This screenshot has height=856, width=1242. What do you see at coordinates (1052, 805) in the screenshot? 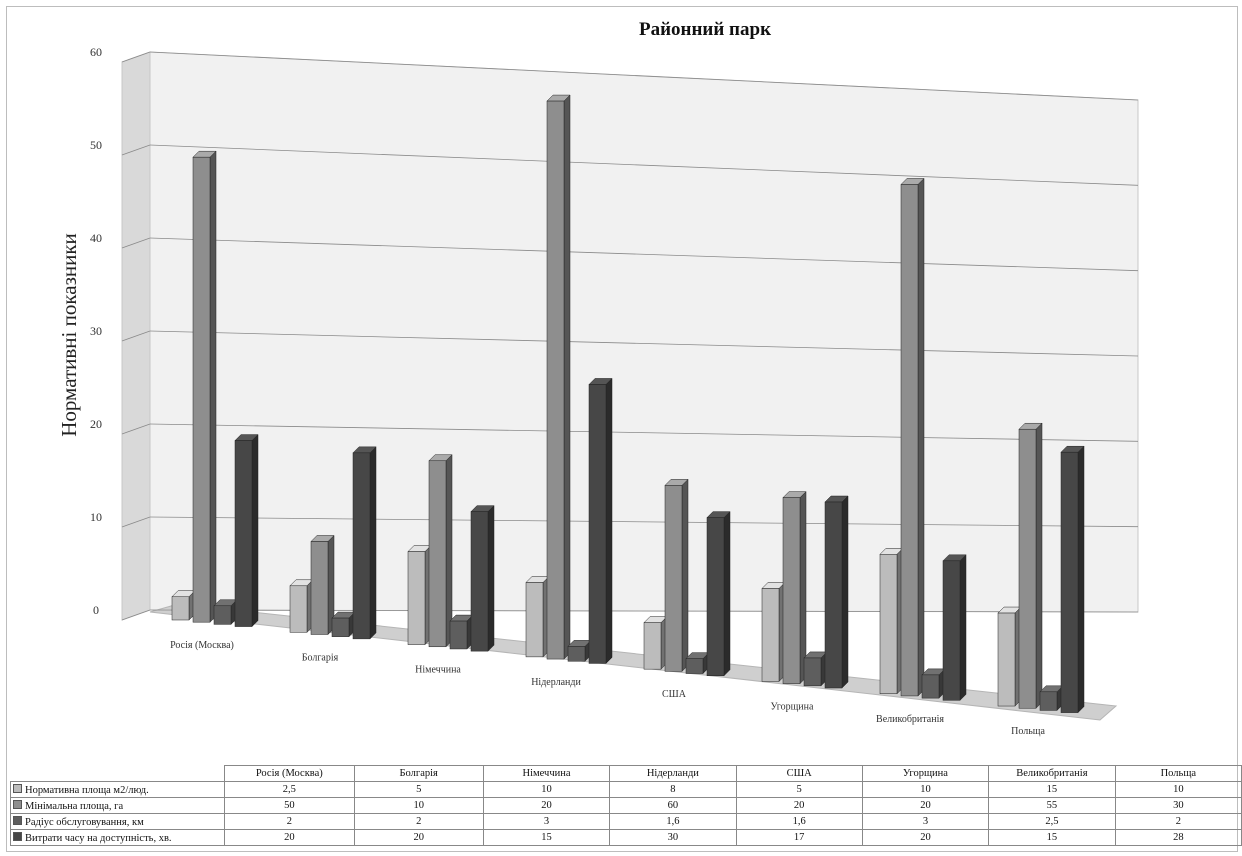
I see `table-cell: 55` at bounding box center [1052, 805].